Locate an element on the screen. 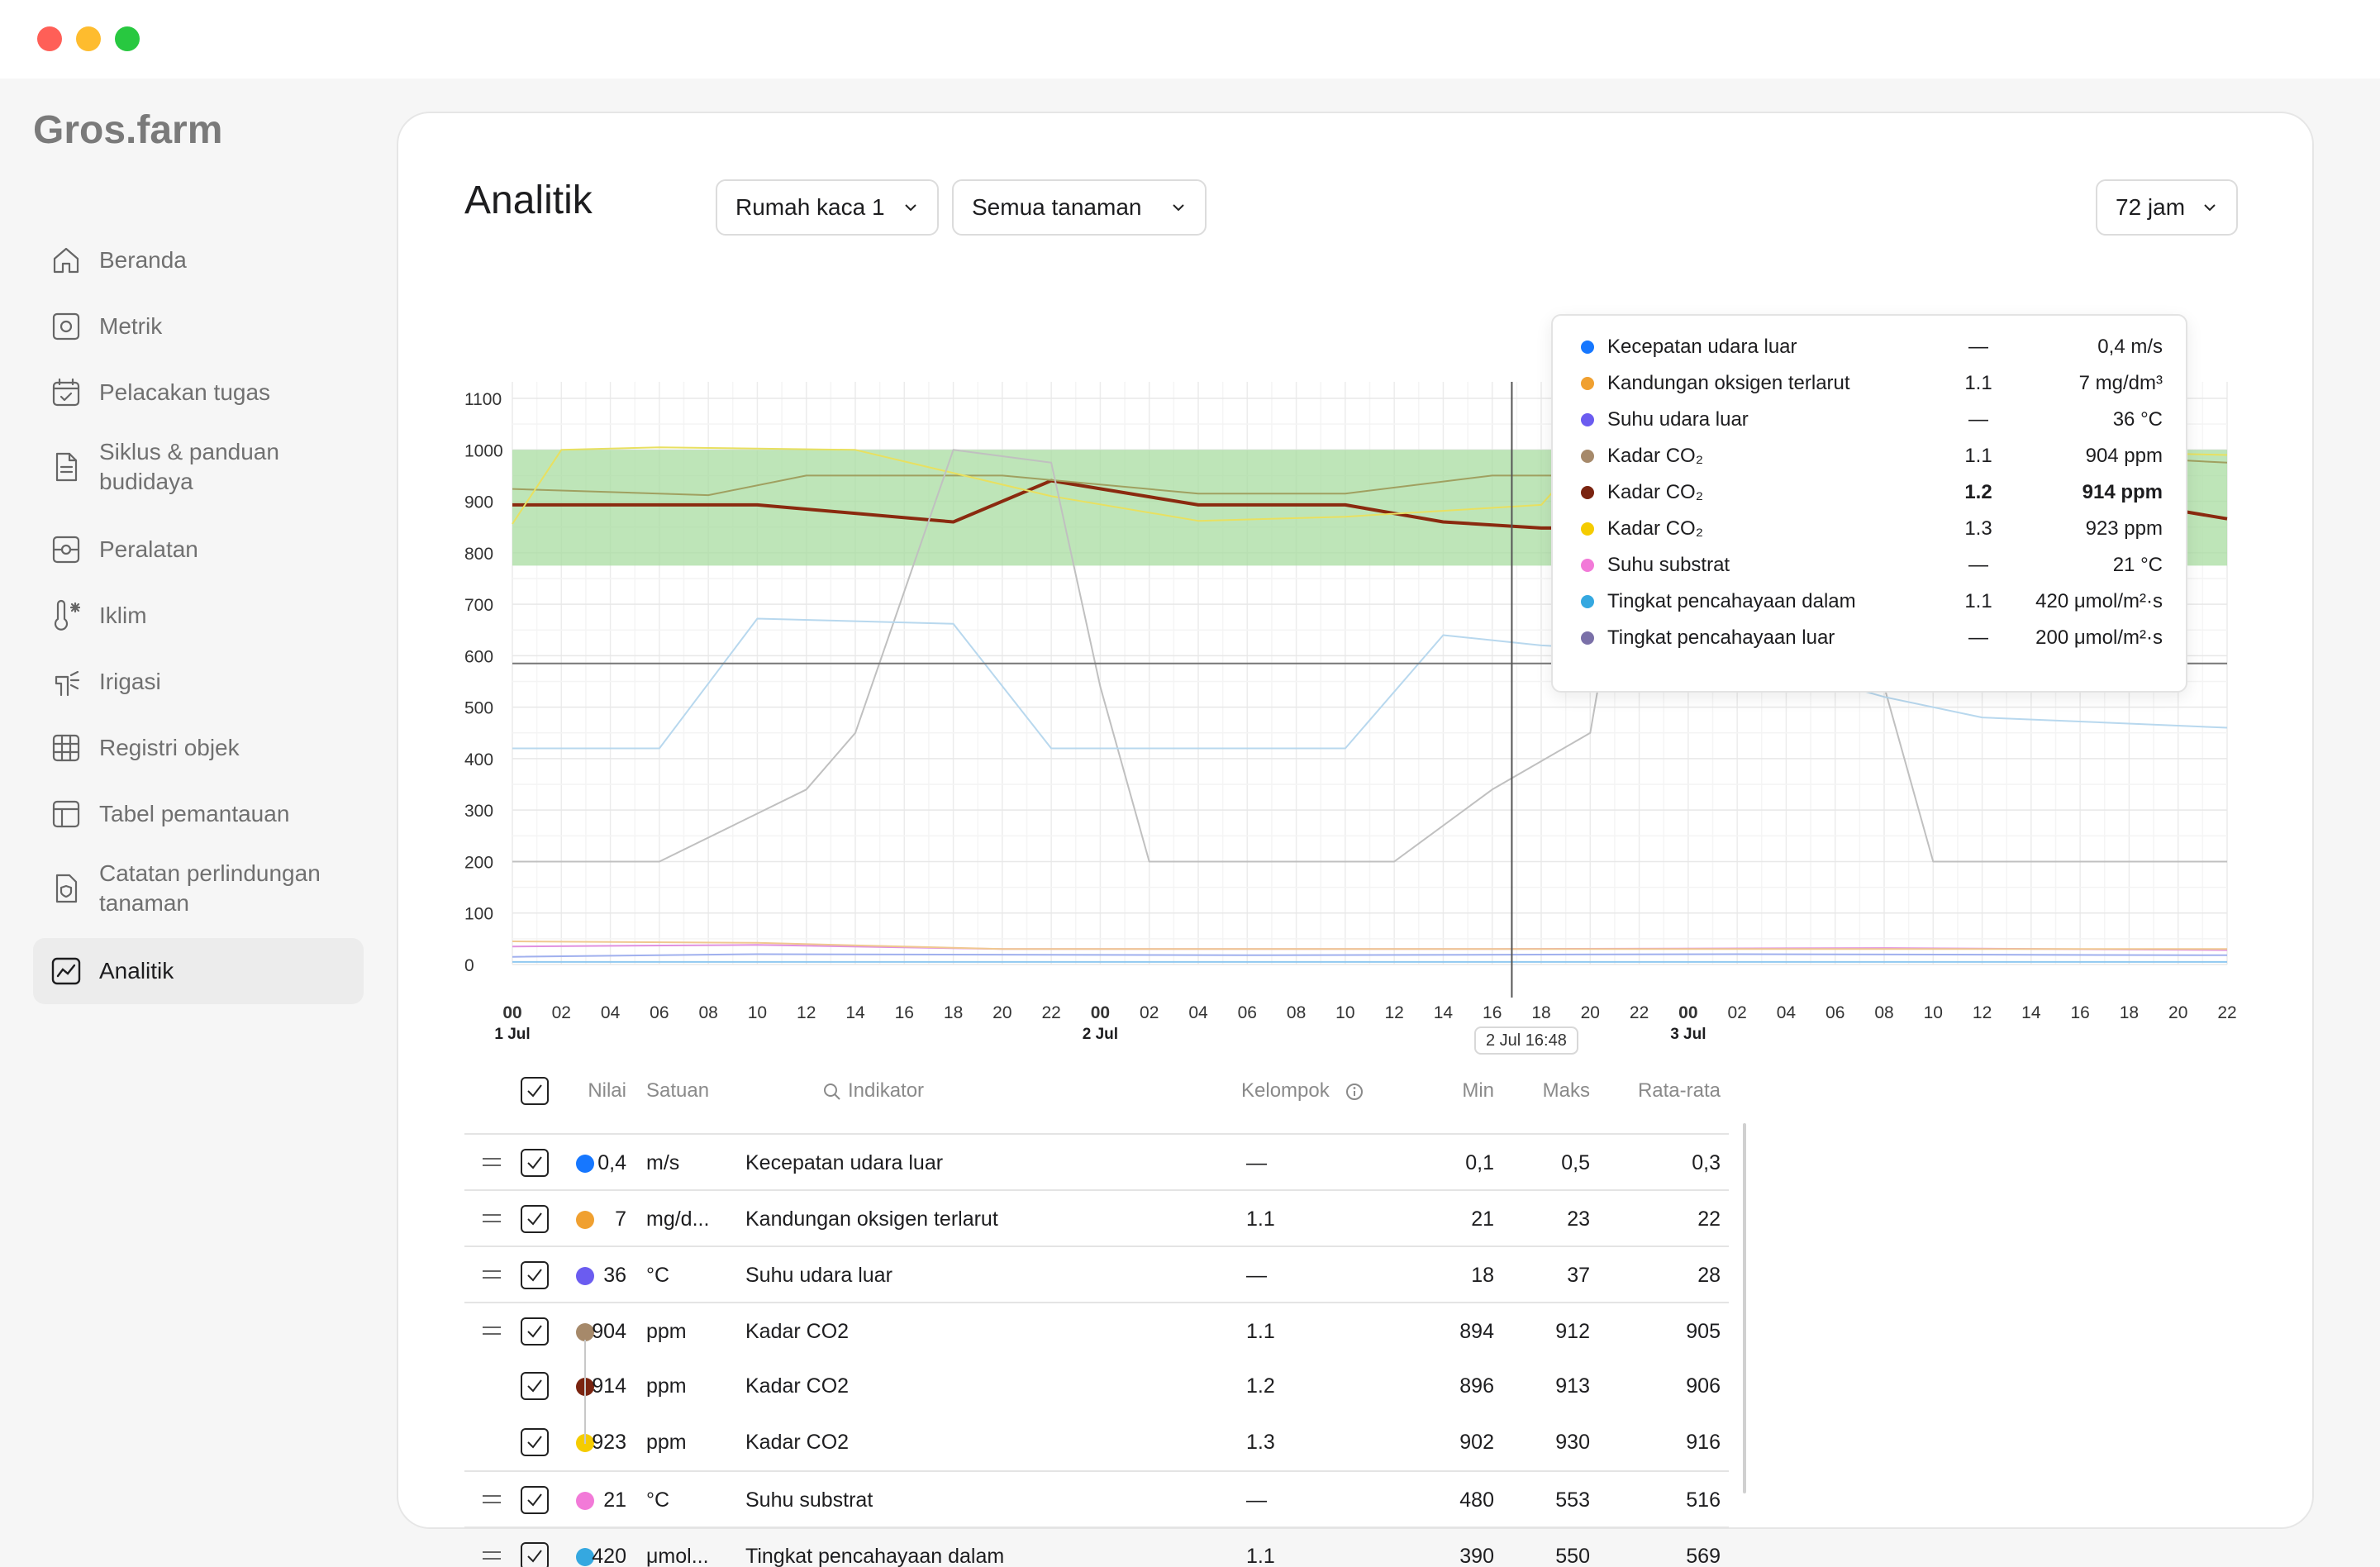 The height and width of the screenshot is (1567, 2380). cell-group: — is located at coordinates (1256, 1162).